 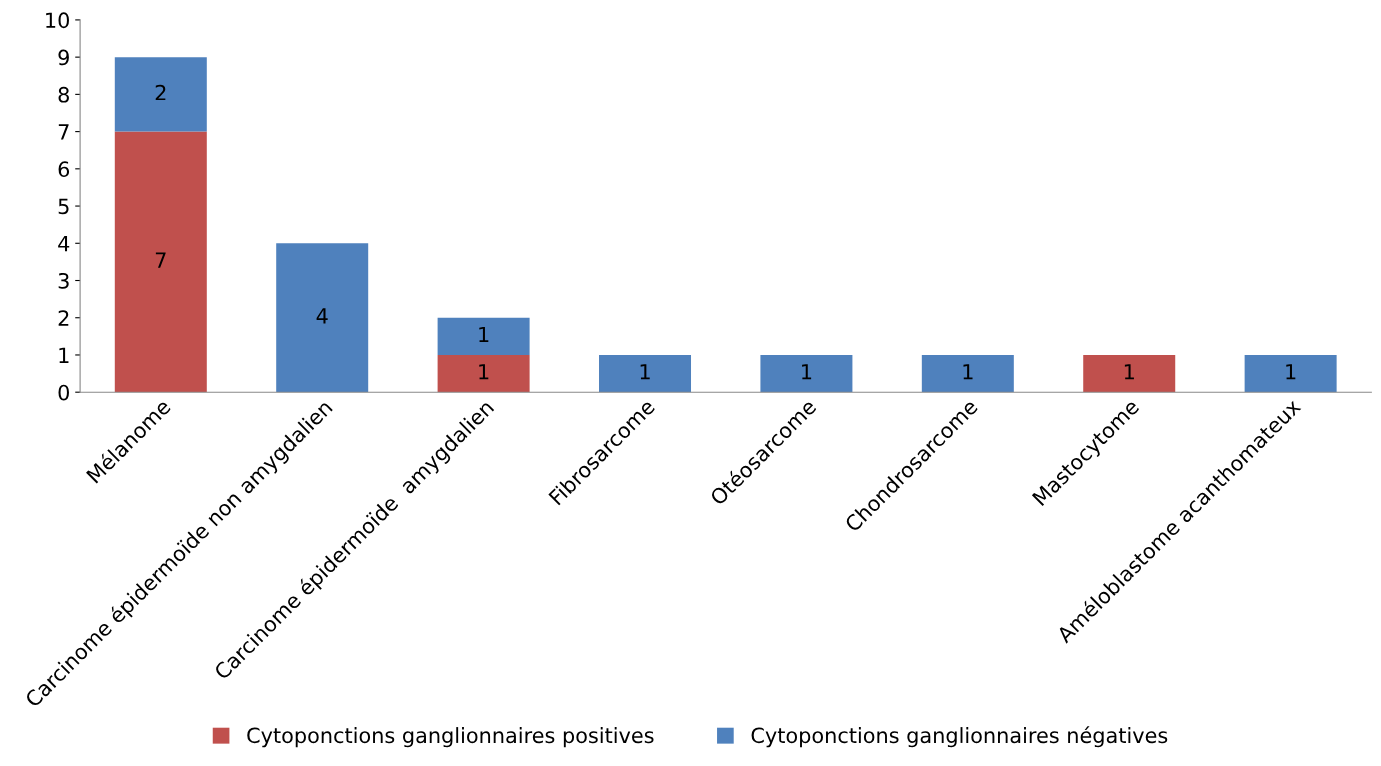 What do you see at coordinates (63, 392) in the screenshot?
I see `y-tick-label: 0` at bounding box center [63, 392].